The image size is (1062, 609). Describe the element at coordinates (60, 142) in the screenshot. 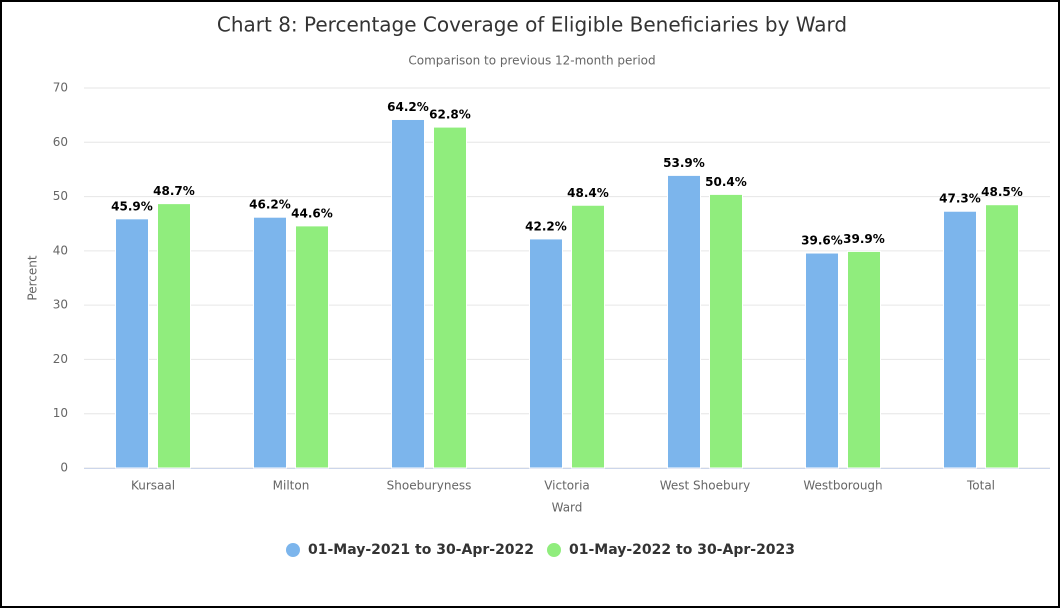

I see `y-tick-label: 60` at that location.